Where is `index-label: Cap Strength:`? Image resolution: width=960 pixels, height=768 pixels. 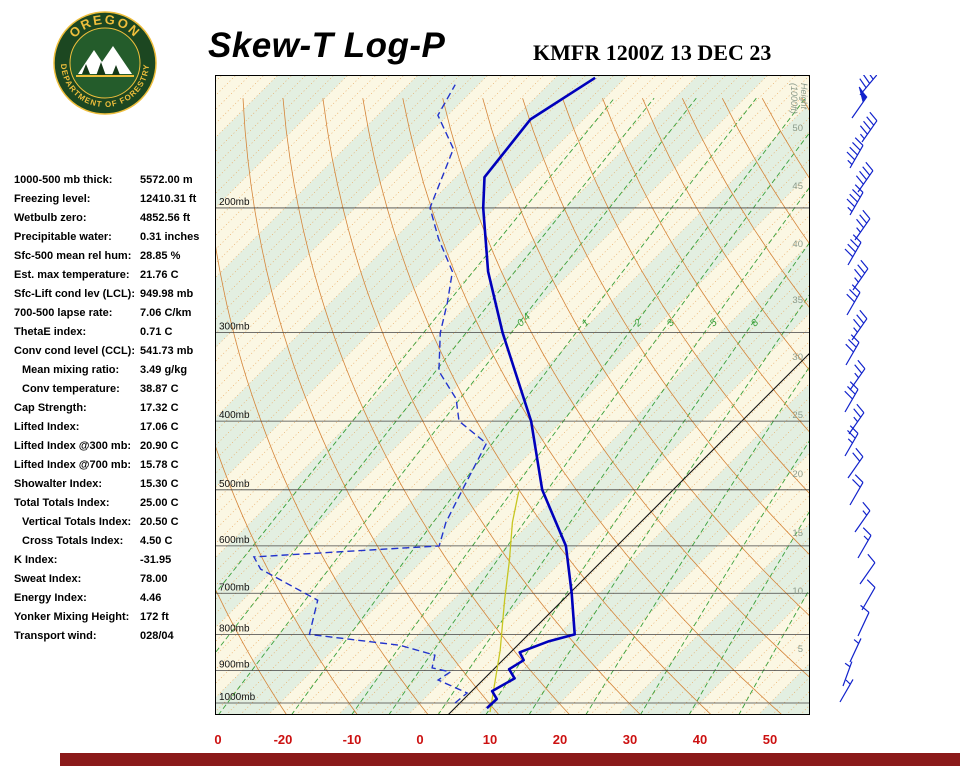 index-label: Cap Strength: is located at coordinates (50, 408).